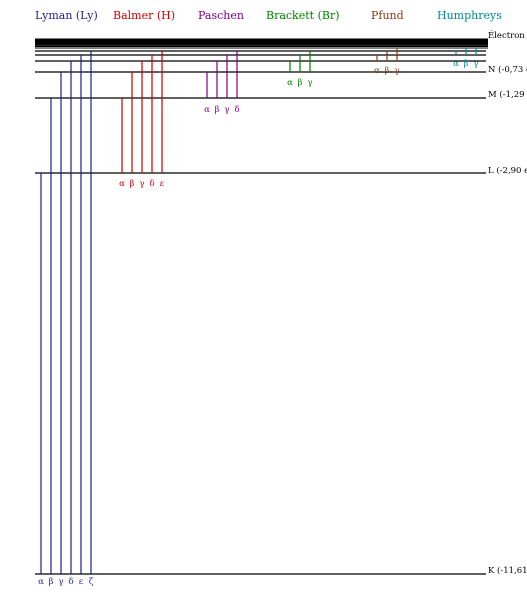  Describe the element at coordinates (396, 71) in the screenshot. I see `transition-label-pfund-3: γ` at that location.